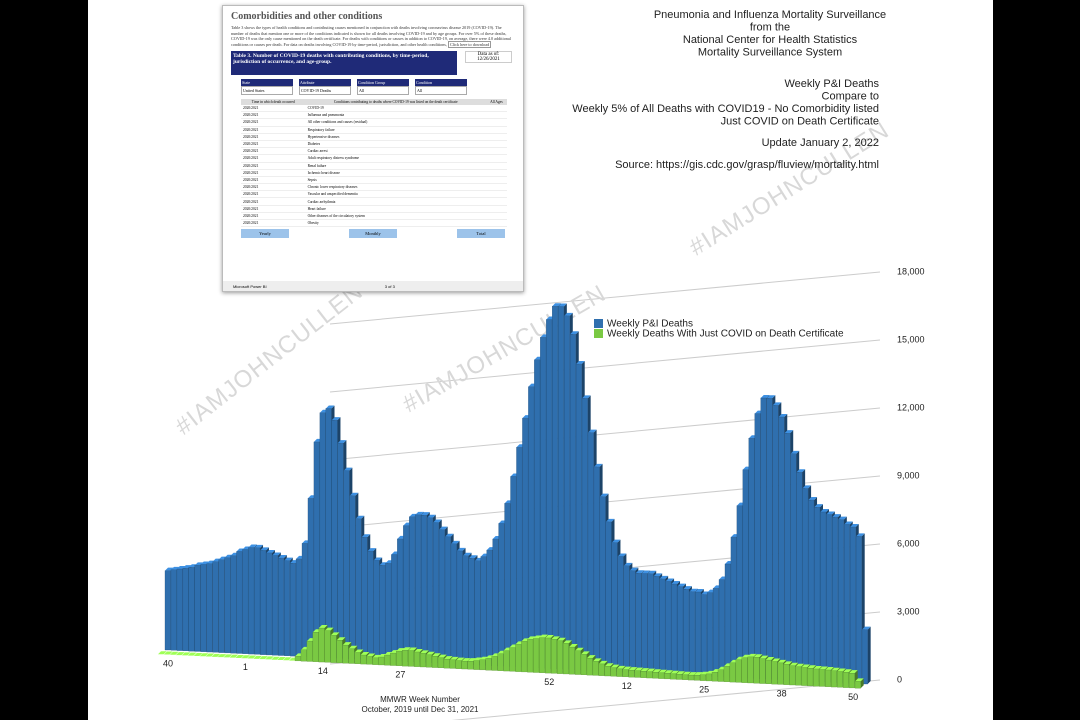  I want to click on tab-button: Yearly, so click(265, 234).